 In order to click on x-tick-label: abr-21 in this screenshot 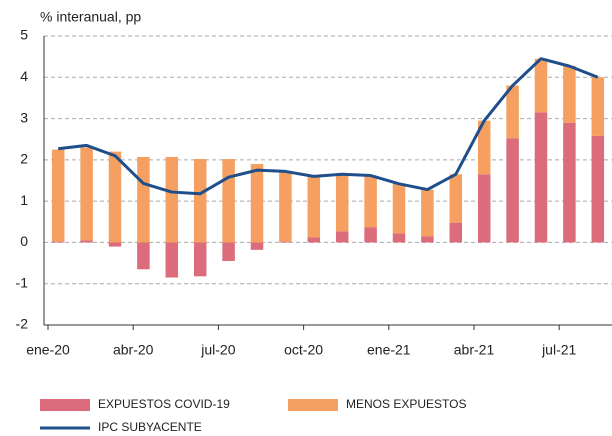, I will do `click(474, 350)`.